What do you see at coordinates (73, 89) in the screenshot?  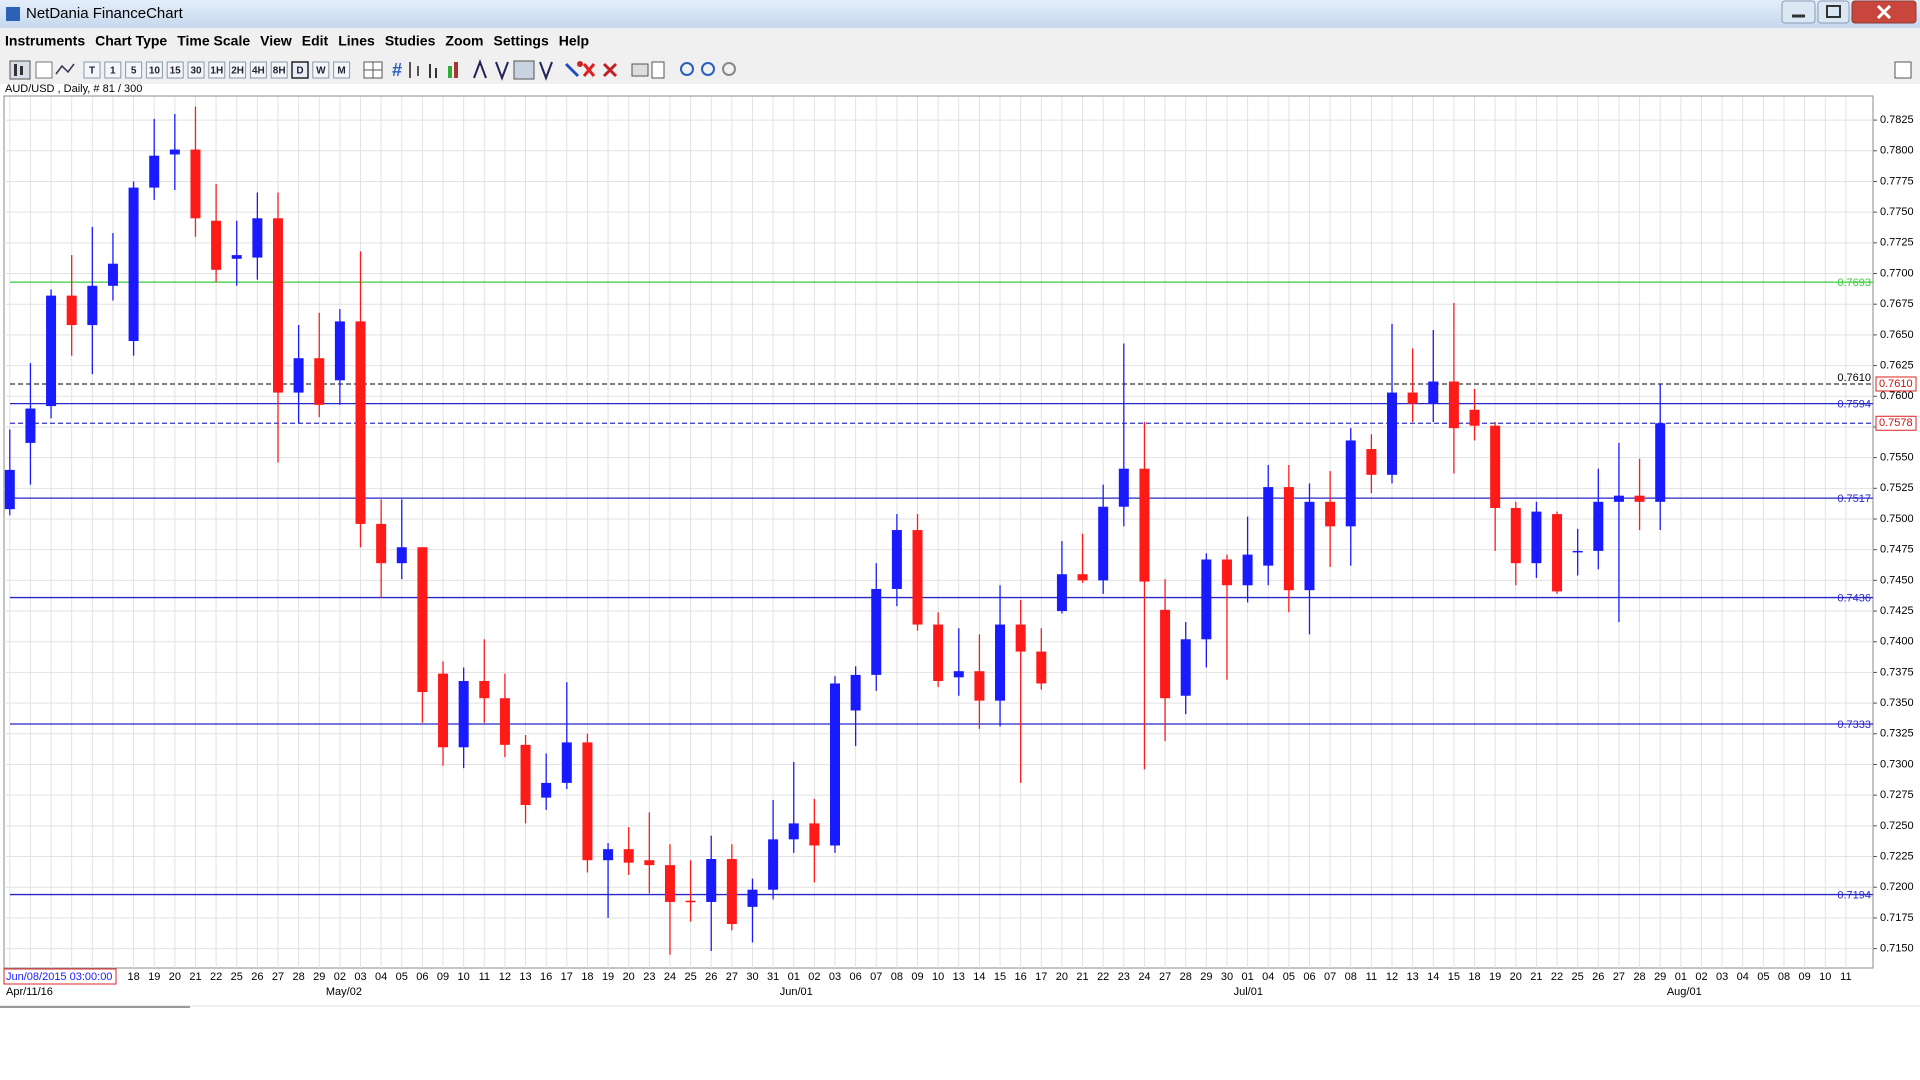 I see `symbol-info: AUD/USD , Daily, # 81 / 300` at bounding box center [73, 89].